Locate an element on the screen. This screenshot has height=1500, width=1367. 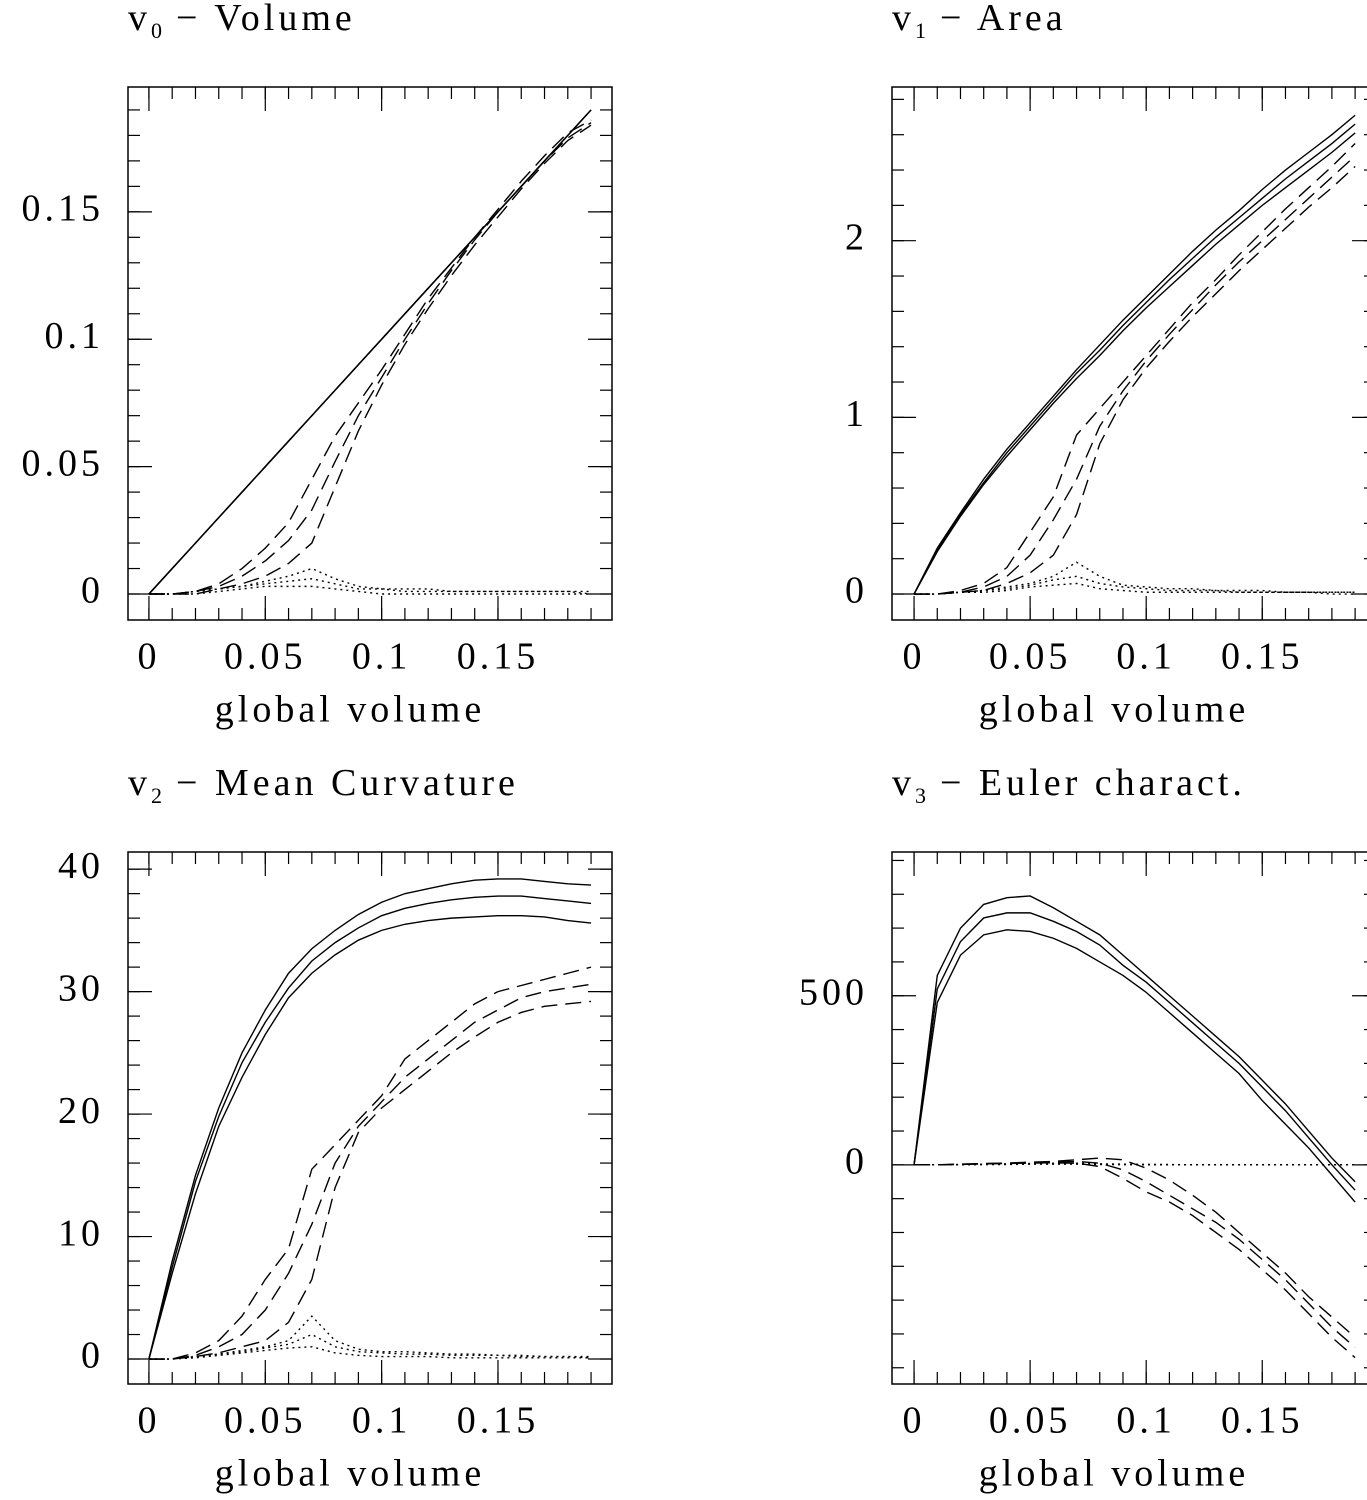
y-tick-label: 2 is located at coordinates (856, 237).